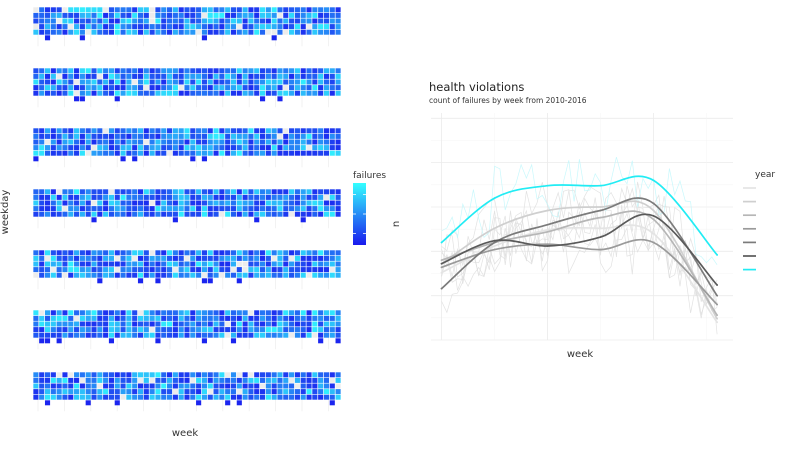 The image size is (800, 453). I want to click on series-line-2013, so click(579, 272).